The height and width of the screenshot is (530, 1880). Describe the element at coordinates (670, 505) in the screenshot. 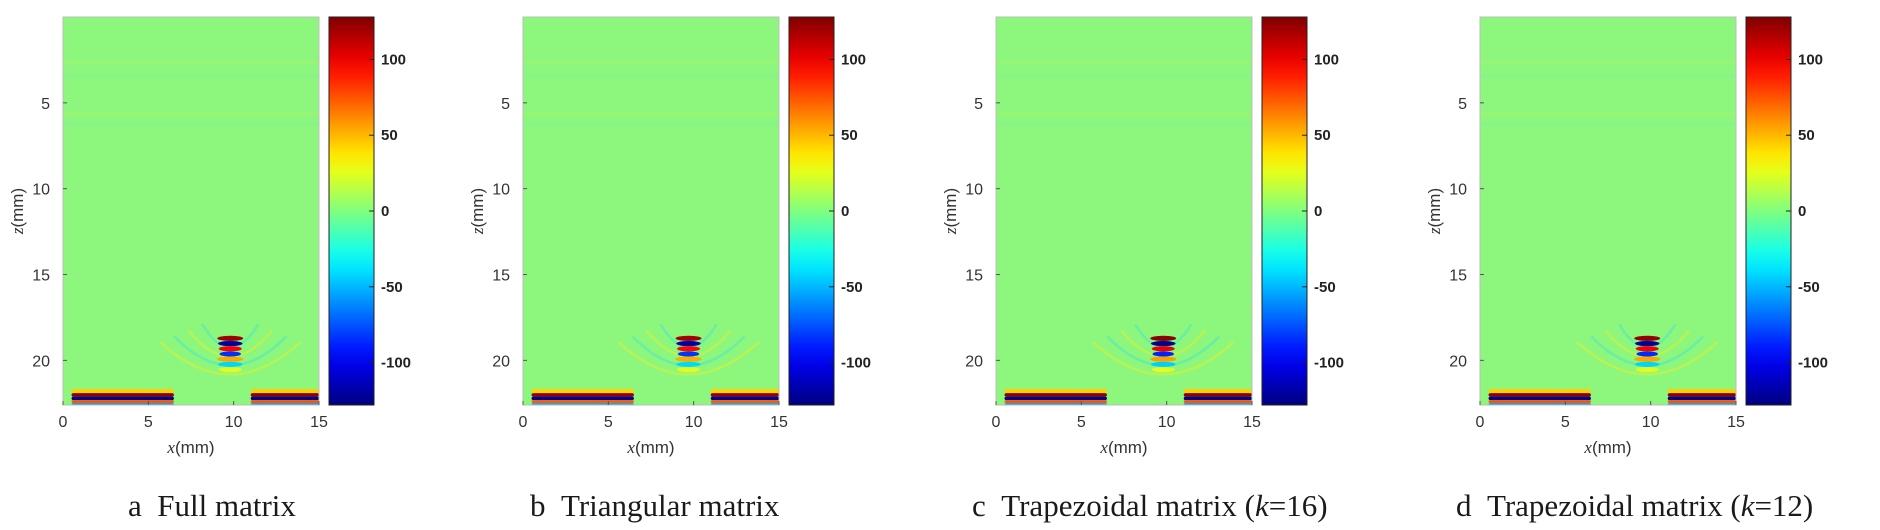

I see `caption-text: Triangular matrix` at that location.